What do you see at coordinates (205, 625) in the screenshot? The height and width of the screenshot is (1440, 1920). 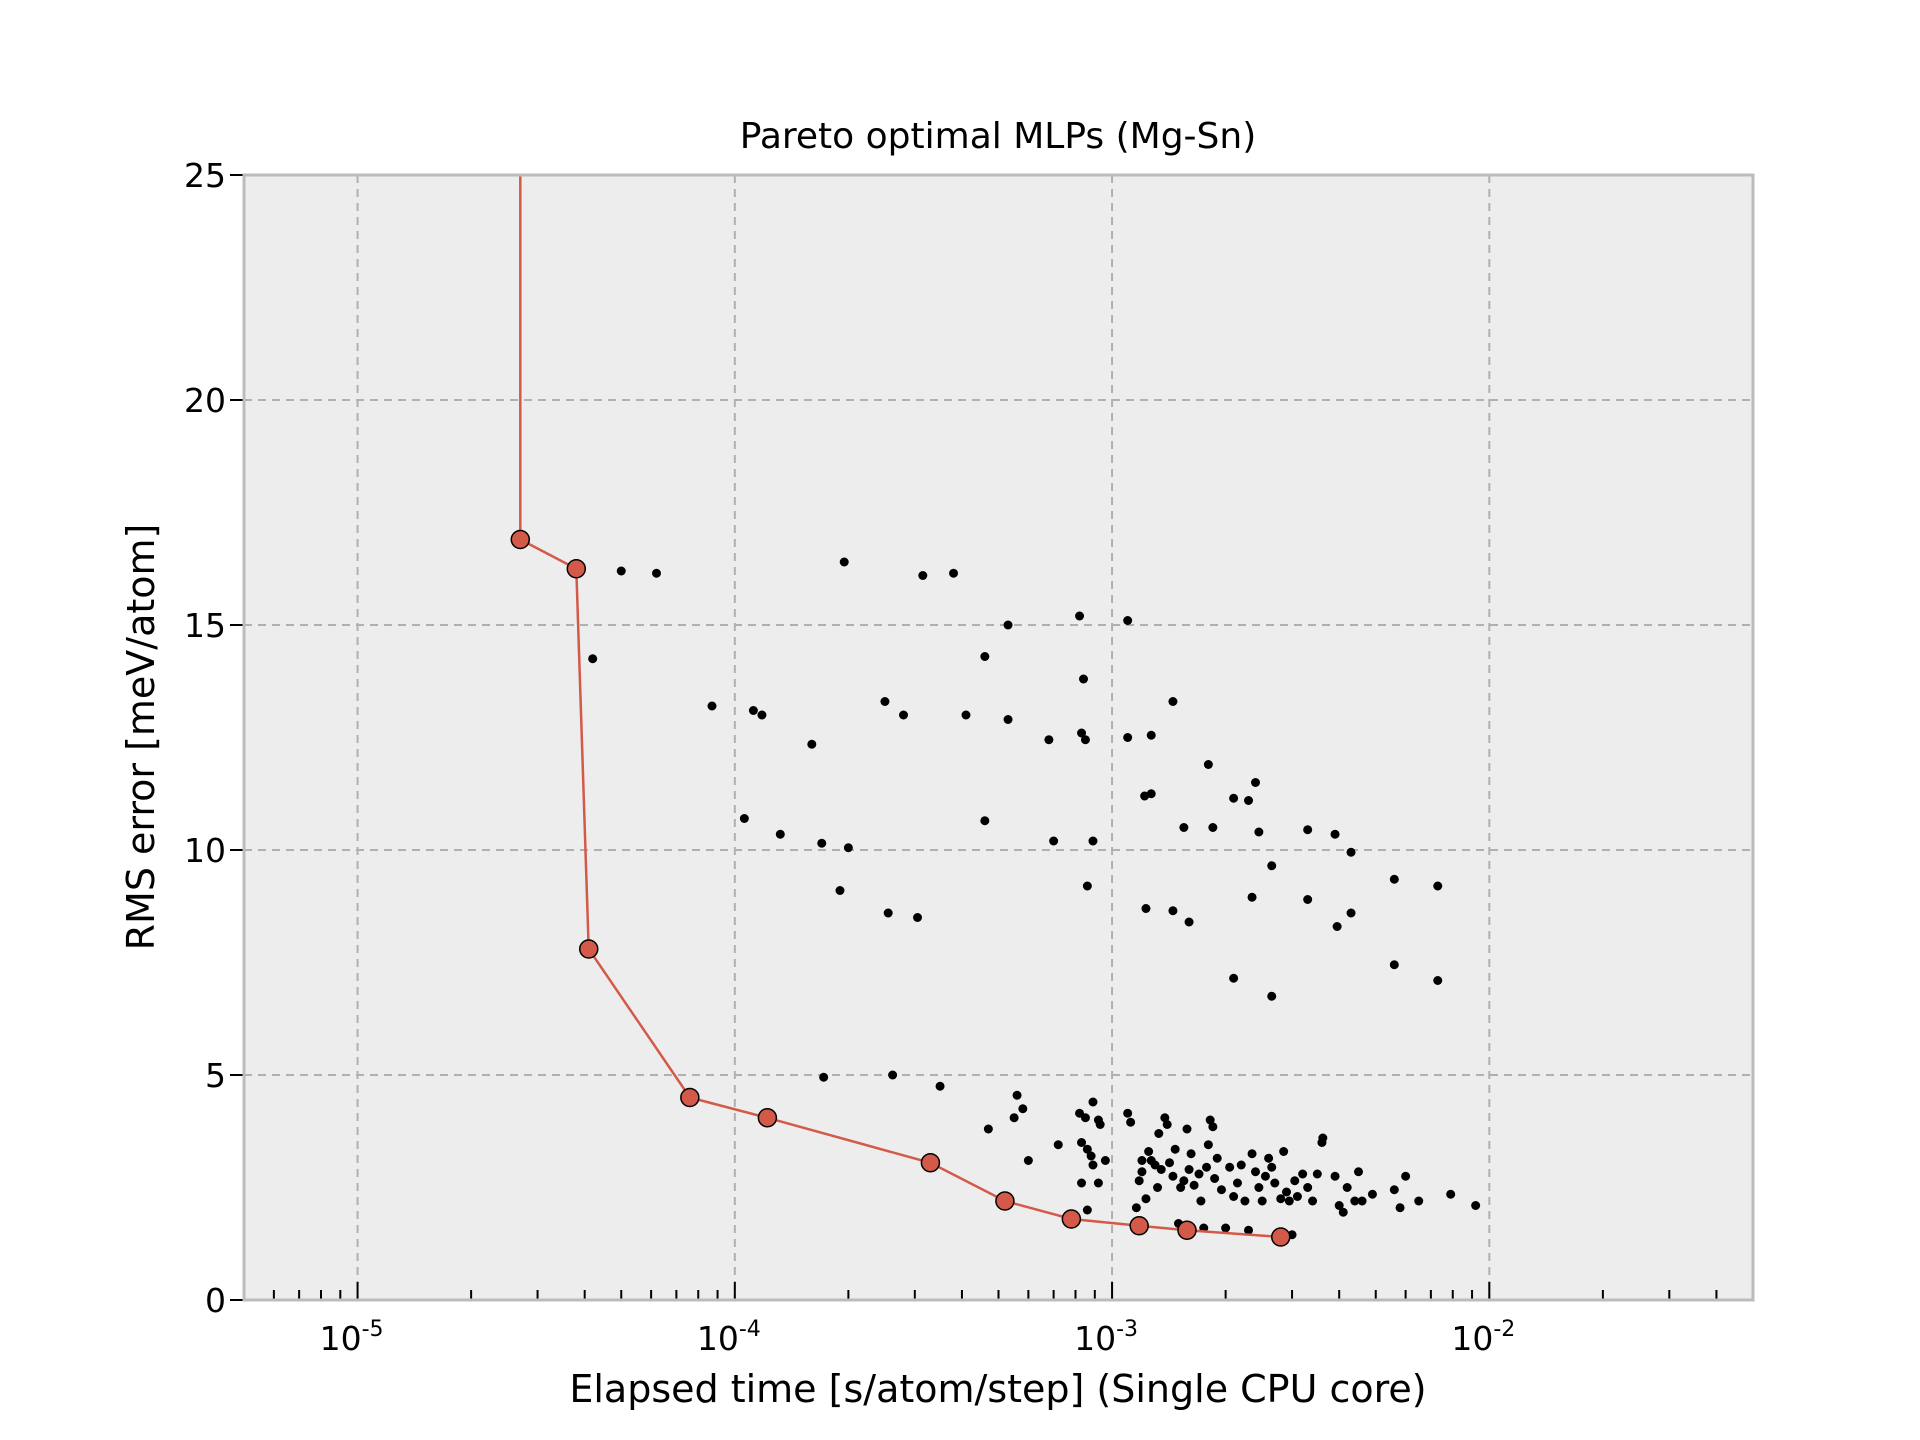 I see `y-tick-label: 15` at bounding box center [205, 625].